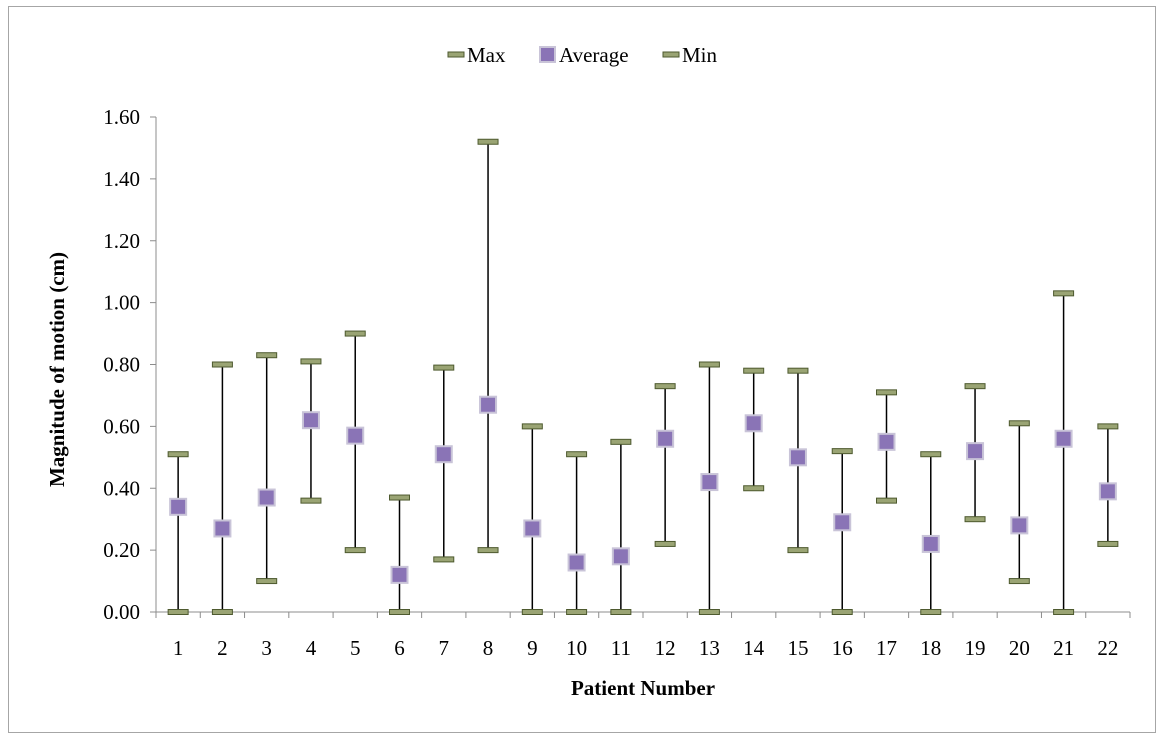  What do you see at coordinates (488, 648) in the screenshot?
I see `x-tick-label: 8` at bounding box center [488, 648].